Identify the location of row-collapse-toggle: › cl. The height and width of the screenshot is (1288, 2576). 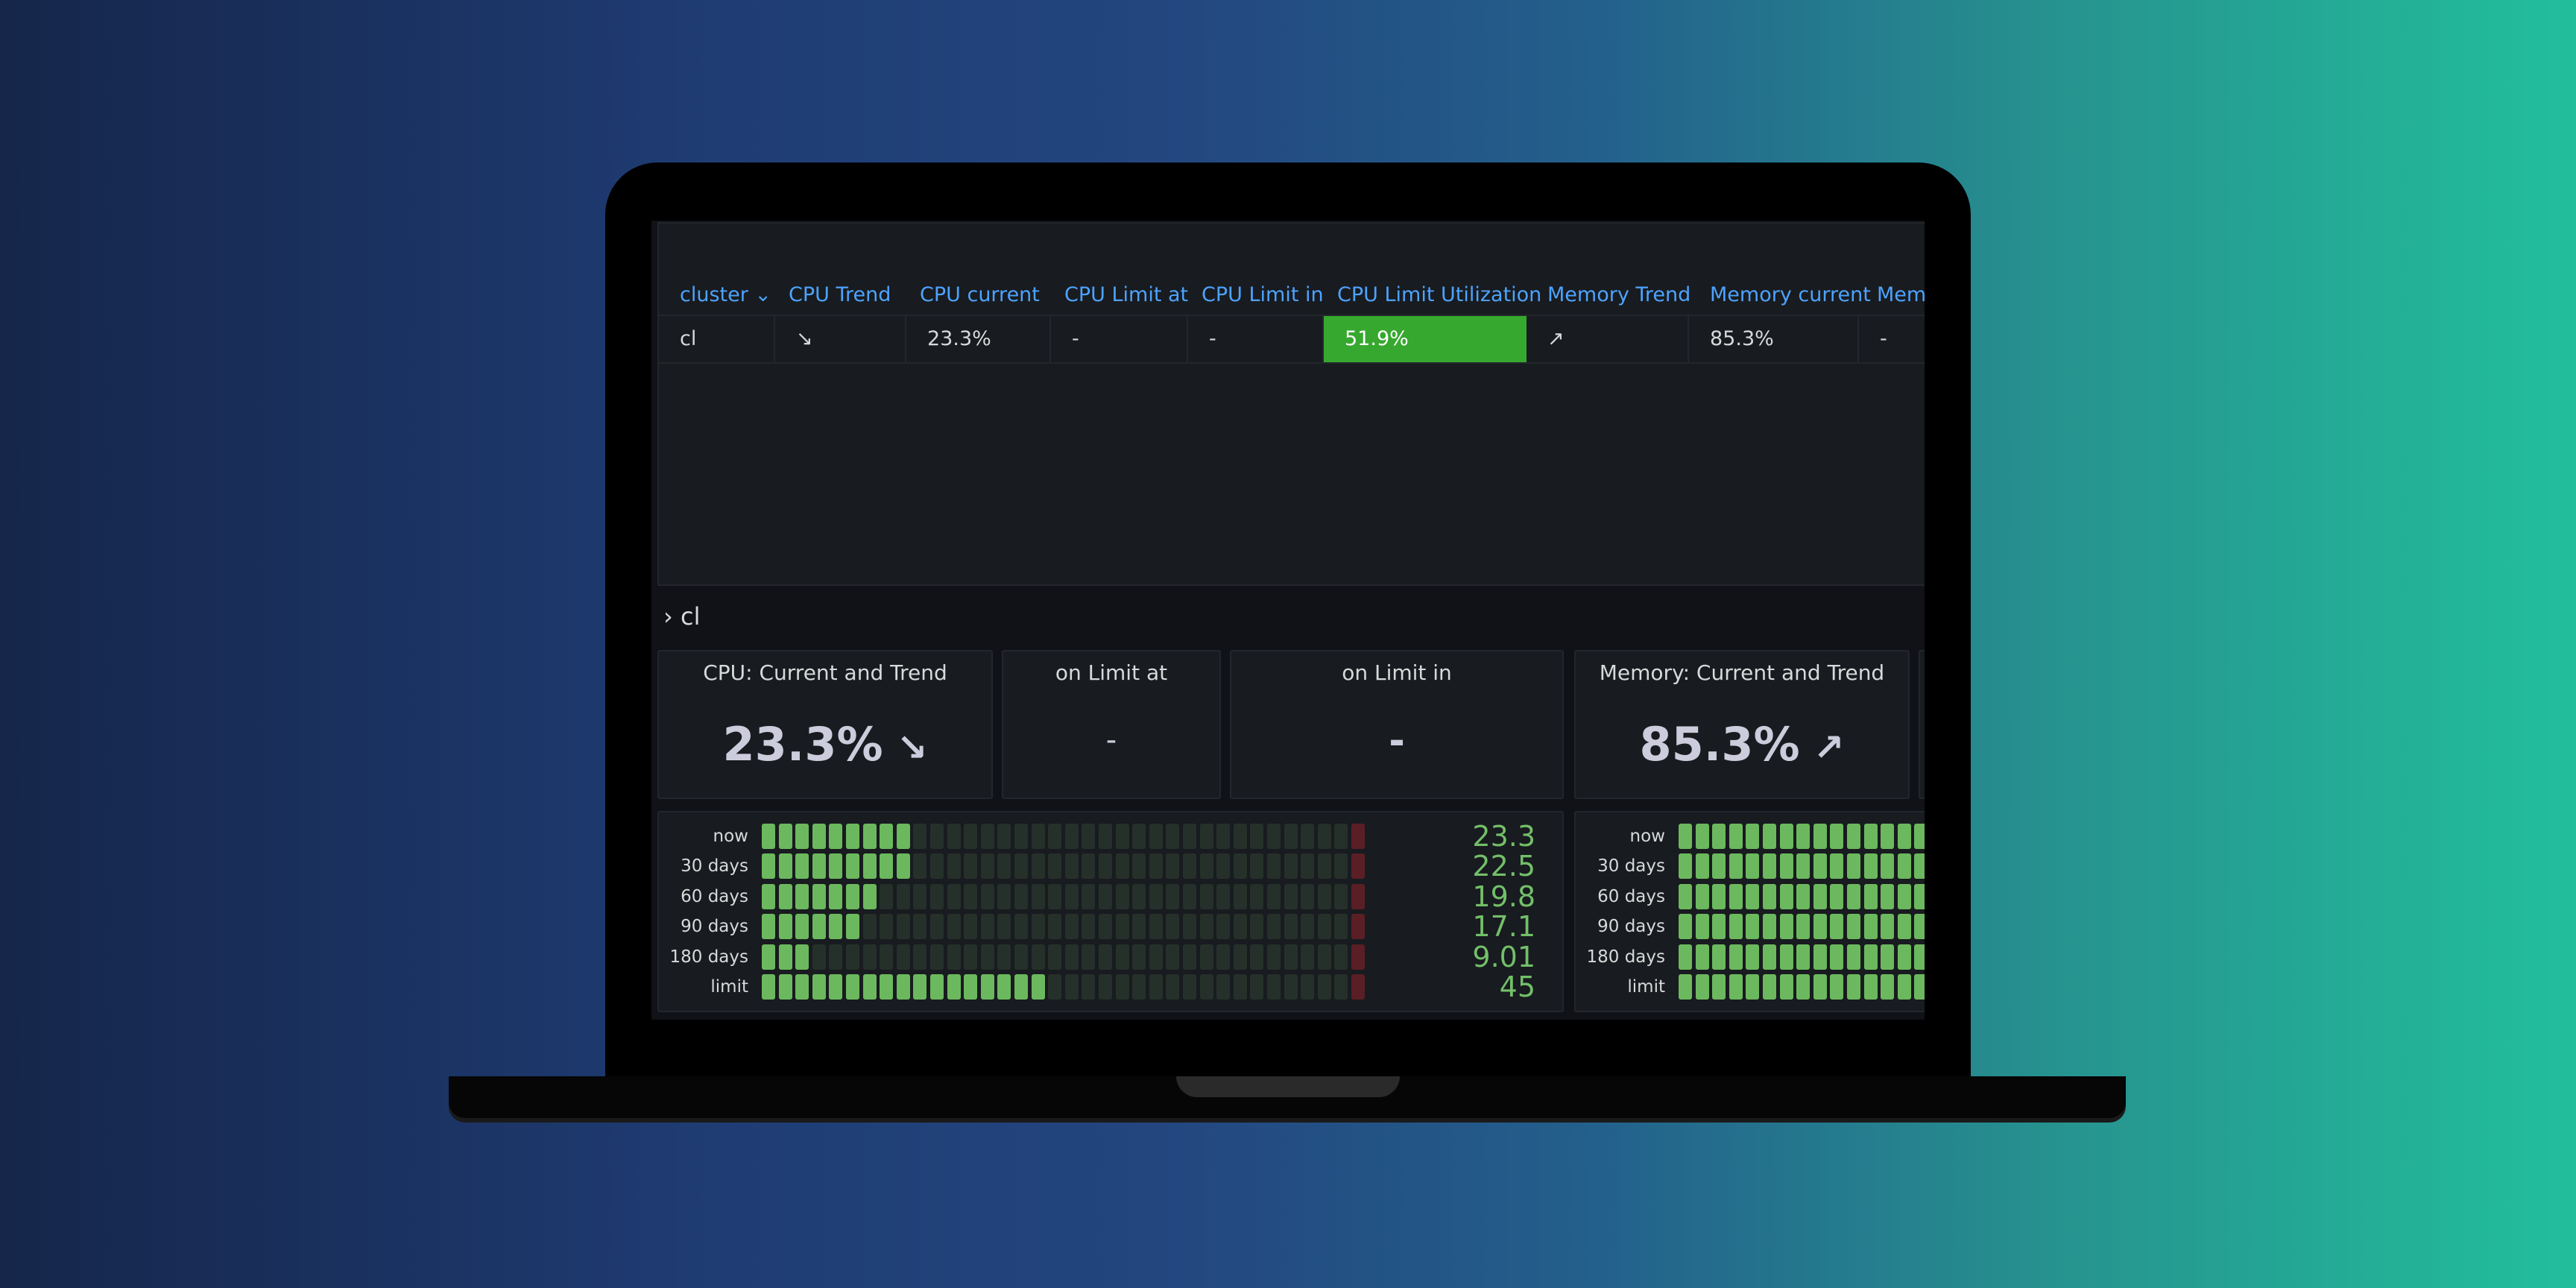
(682, 617).